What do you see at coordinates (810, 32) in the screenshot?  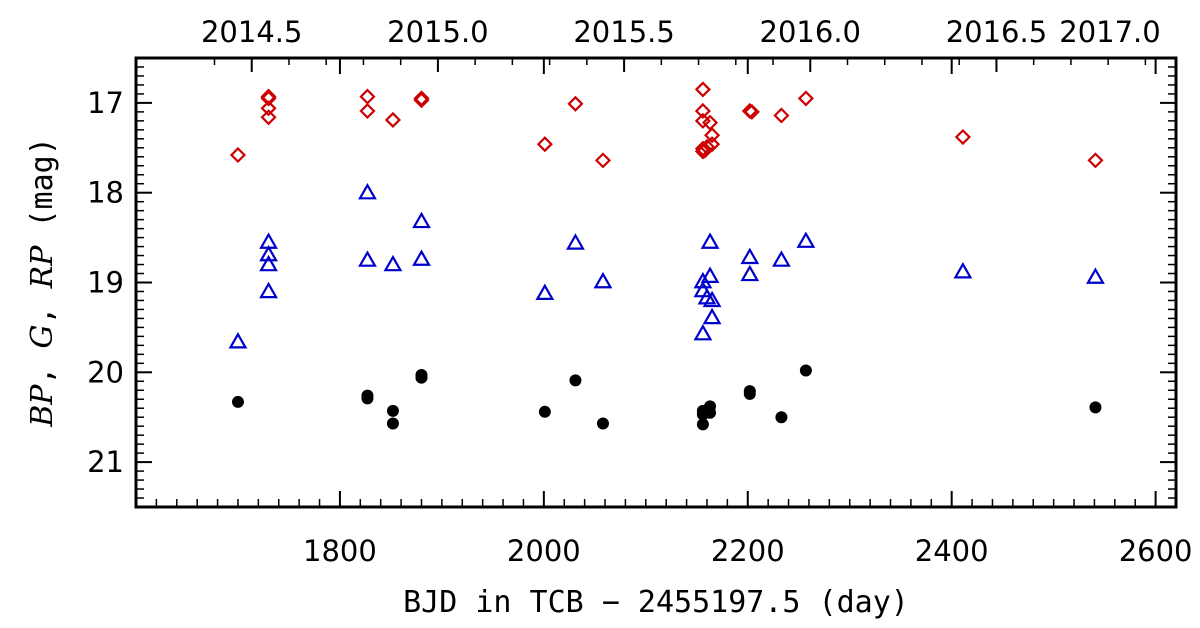 I see `top-year-label: 2016.0` at bounding box center [810, 32].